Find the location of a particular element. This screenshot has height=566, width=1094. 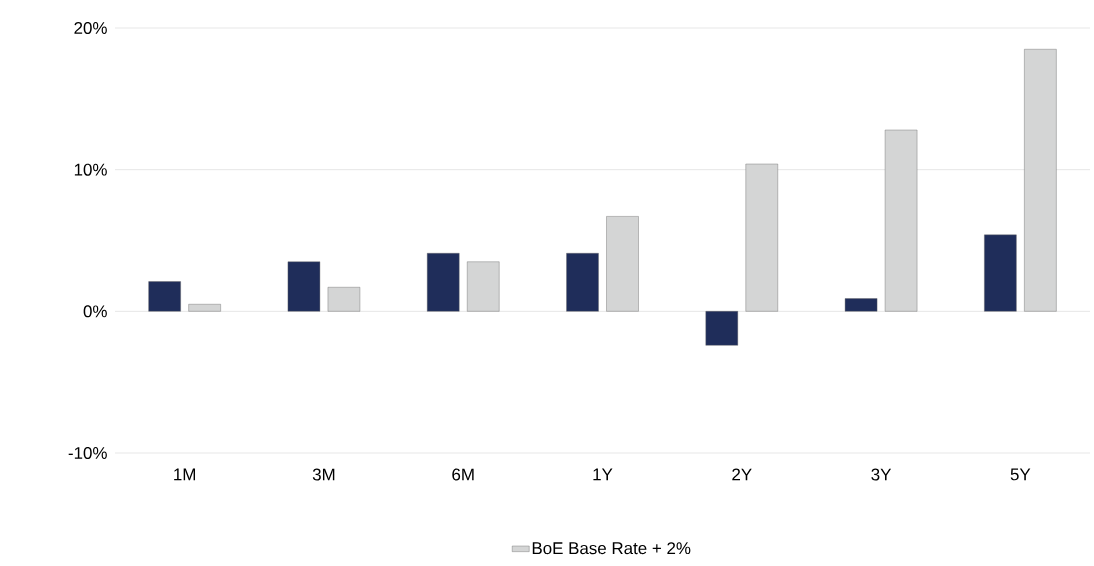

x-tick-label: 2Y is located at coordinates (742, 474).